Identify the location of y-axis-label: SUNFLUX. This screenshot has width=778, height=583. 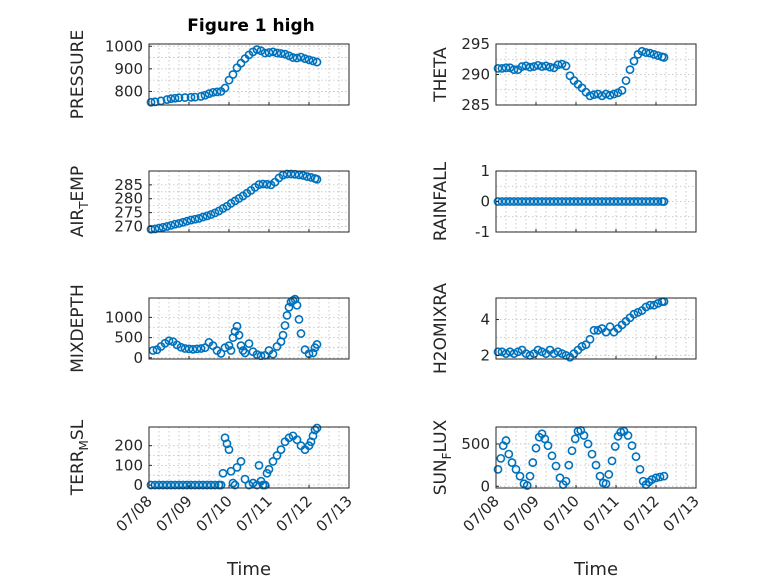
(442, 457).